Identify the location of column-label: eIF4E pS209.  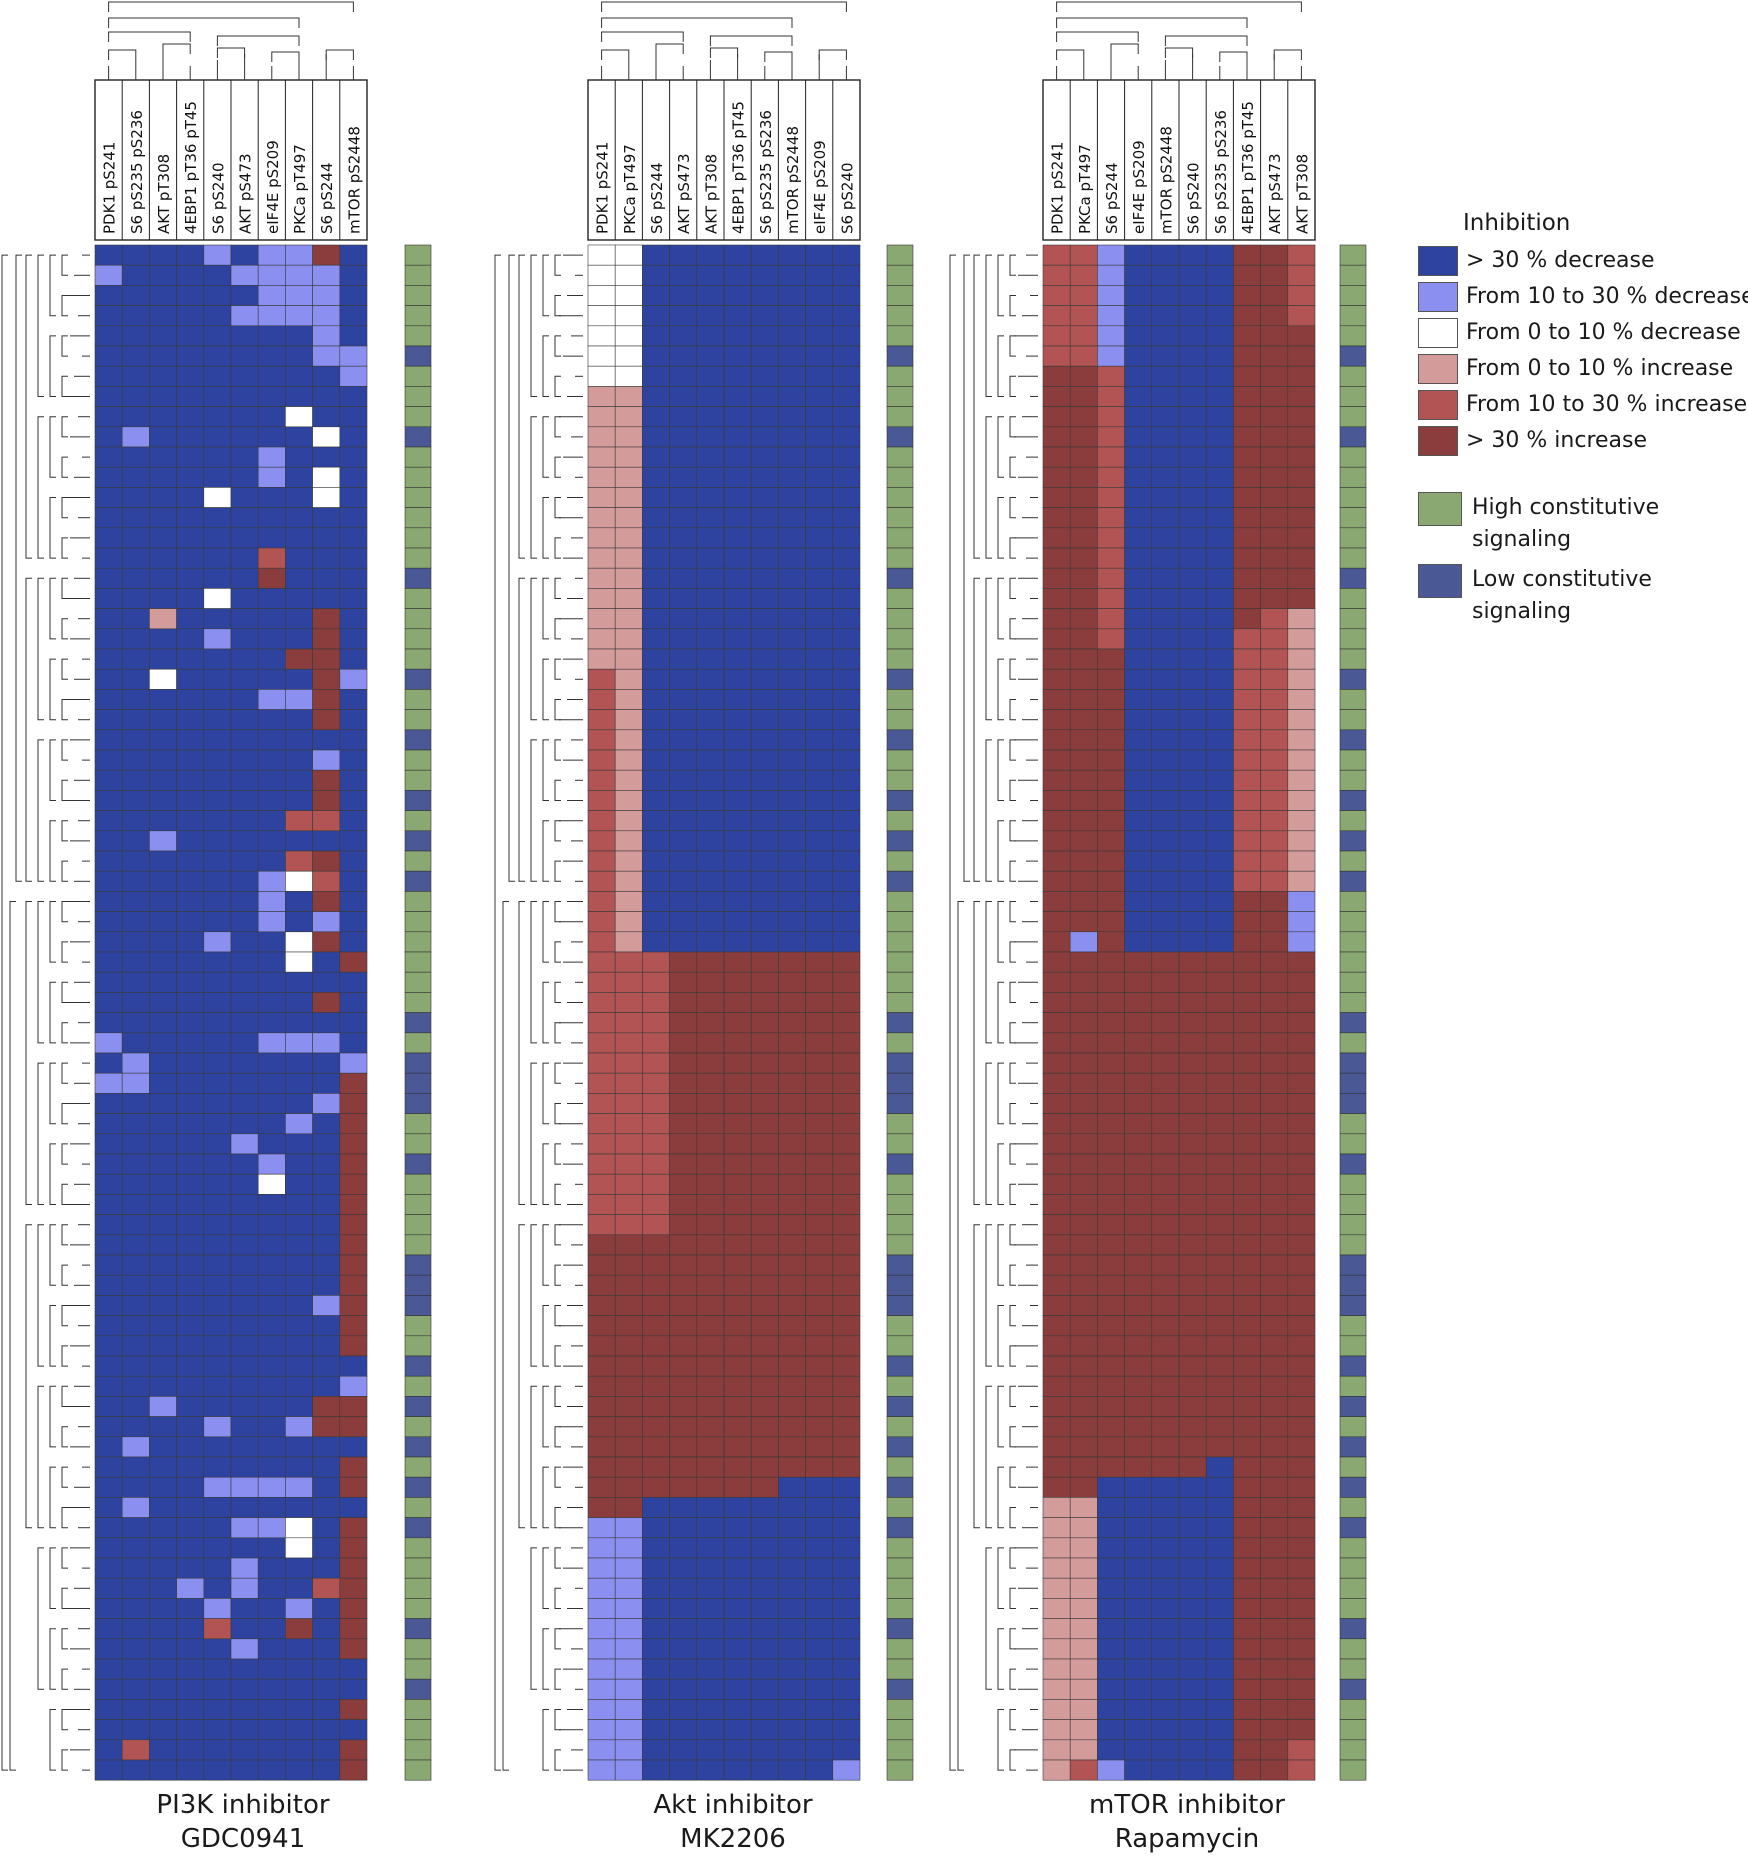
(820, 187).